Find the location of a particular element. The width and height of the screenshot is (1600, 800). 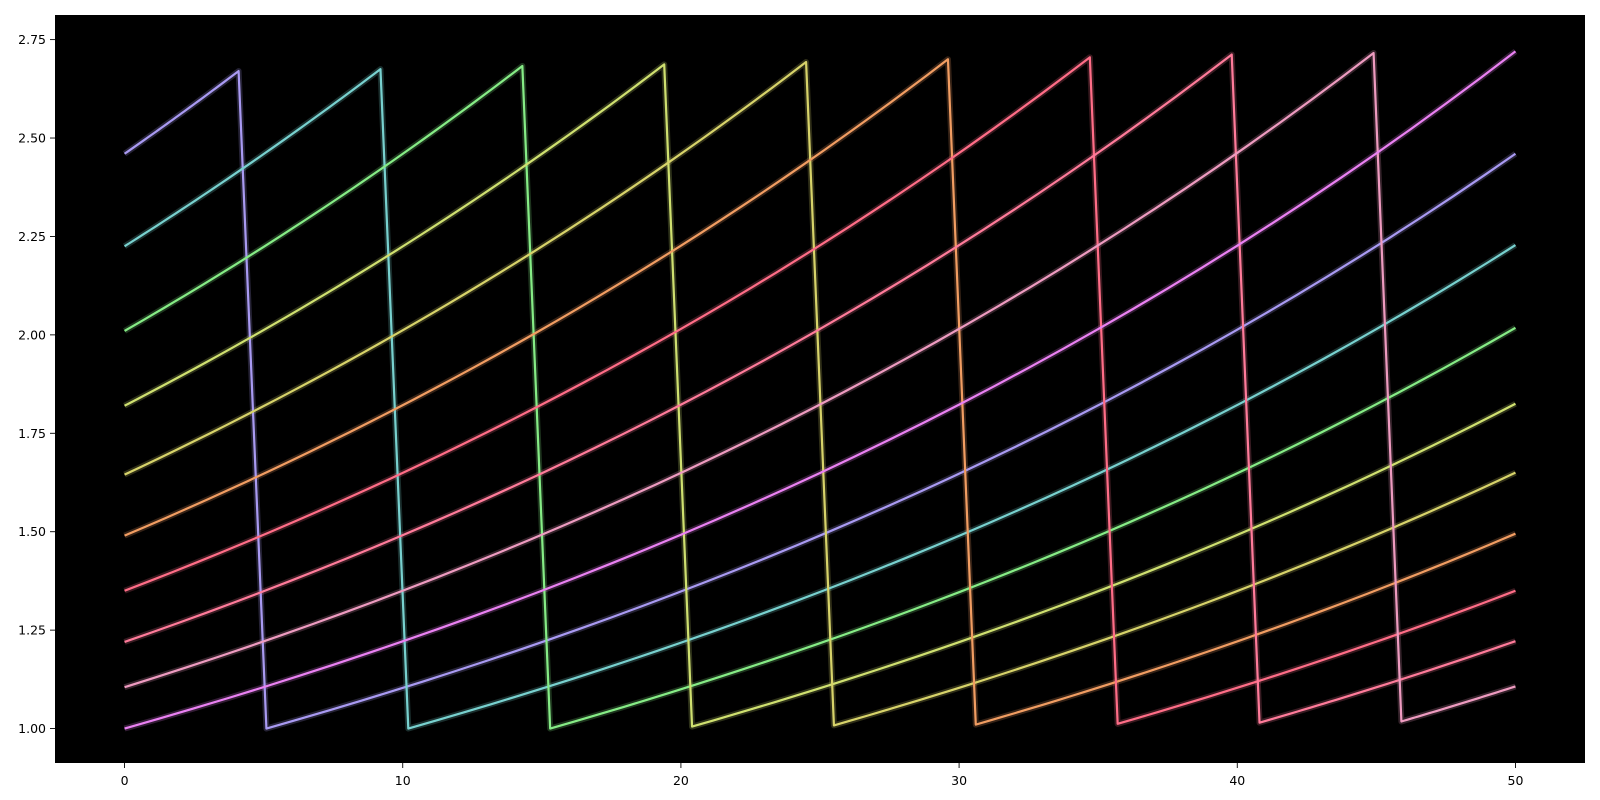

x-tick-label: 40 is located at coordinates (1237, 780).